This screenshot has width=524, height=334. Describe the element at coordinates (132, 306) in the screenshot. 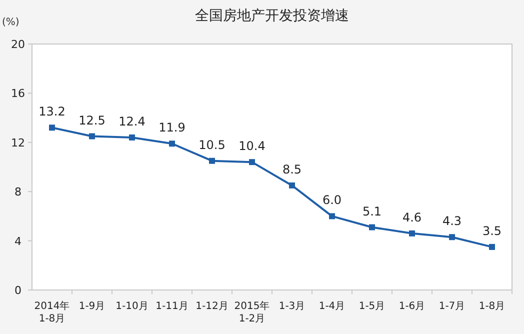

I see `x-tick-label: 1-10月` at that location.